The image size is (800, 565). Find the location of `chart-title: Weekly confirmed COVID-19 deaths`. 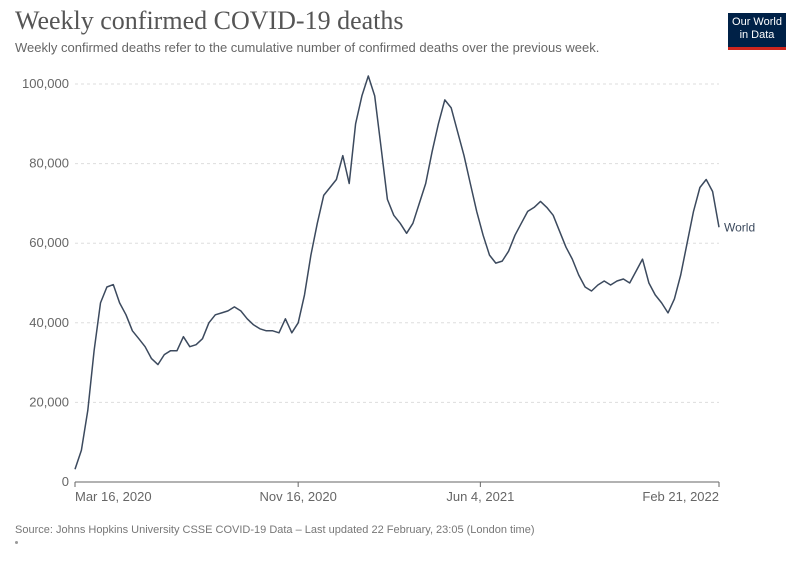

chart-title: Weekly confirmed COVID-19 deaths is located at coordinates (209, 20).